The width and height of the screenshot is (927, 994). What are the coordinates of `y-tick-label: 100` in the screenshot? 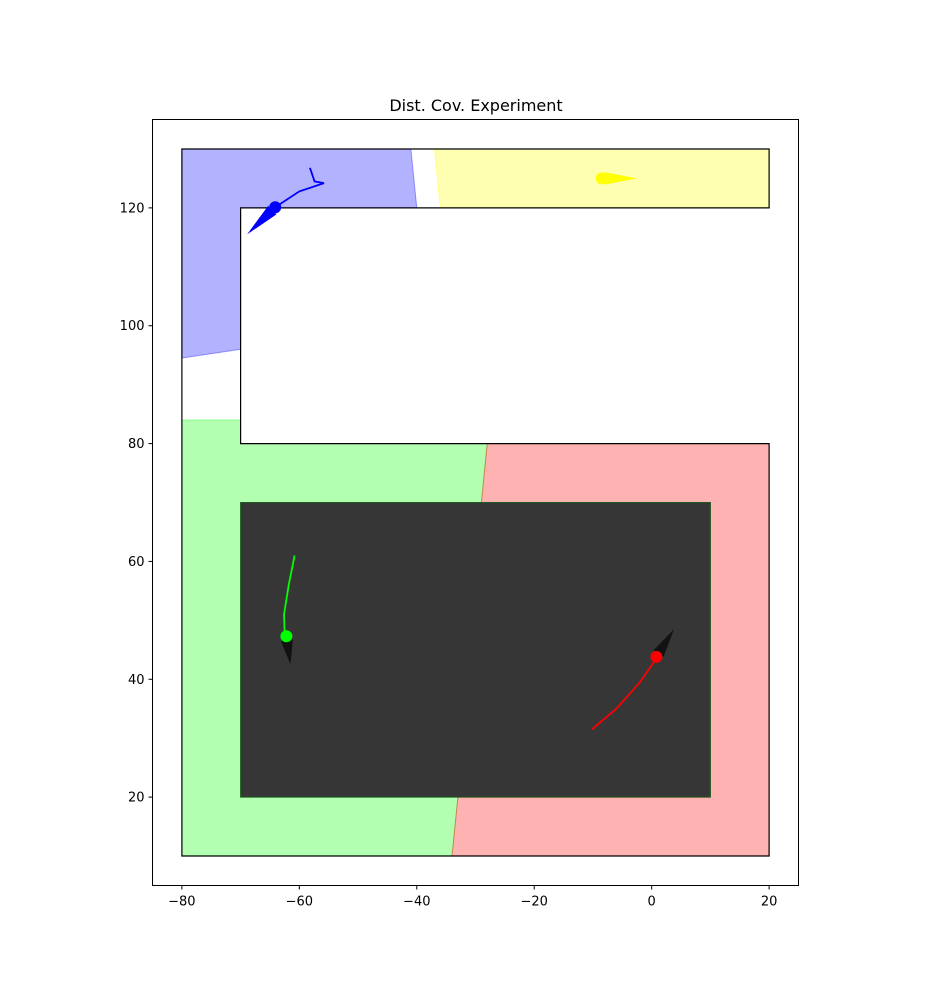 It's located at (132, 326).